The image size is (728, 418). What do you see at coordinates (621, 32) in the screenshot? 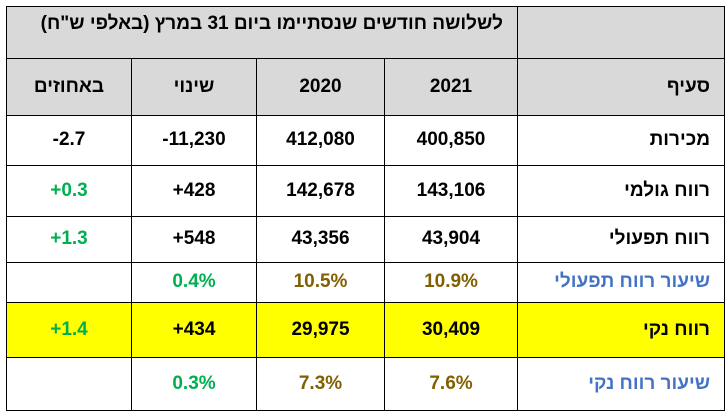
I see `title-empty-cell` at bounding box center [621, 32].